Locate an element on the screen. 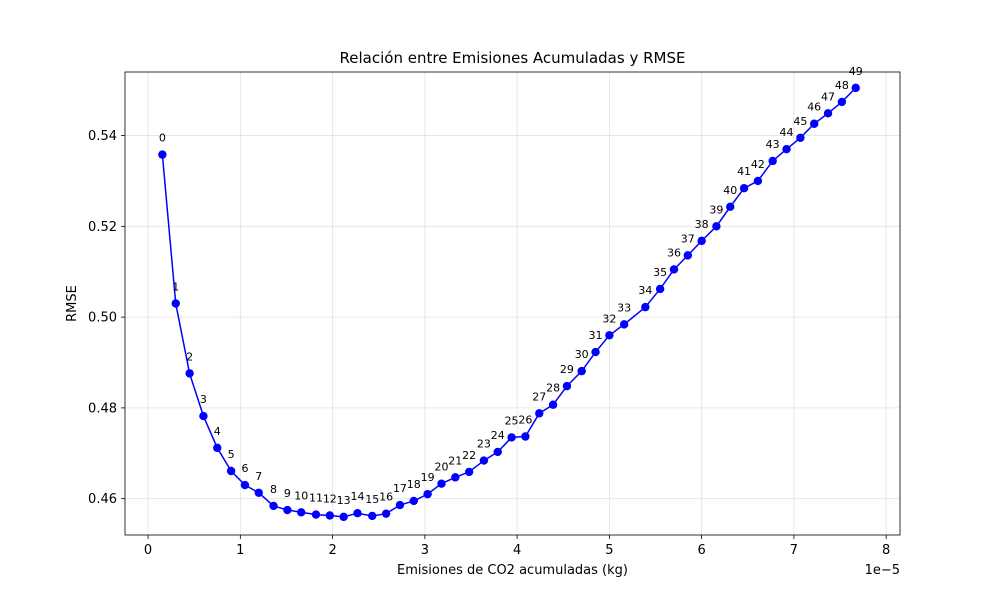 The width and height of the screenshot is (1000, 600). point-label: 3 is located at coordinates (203, 399).